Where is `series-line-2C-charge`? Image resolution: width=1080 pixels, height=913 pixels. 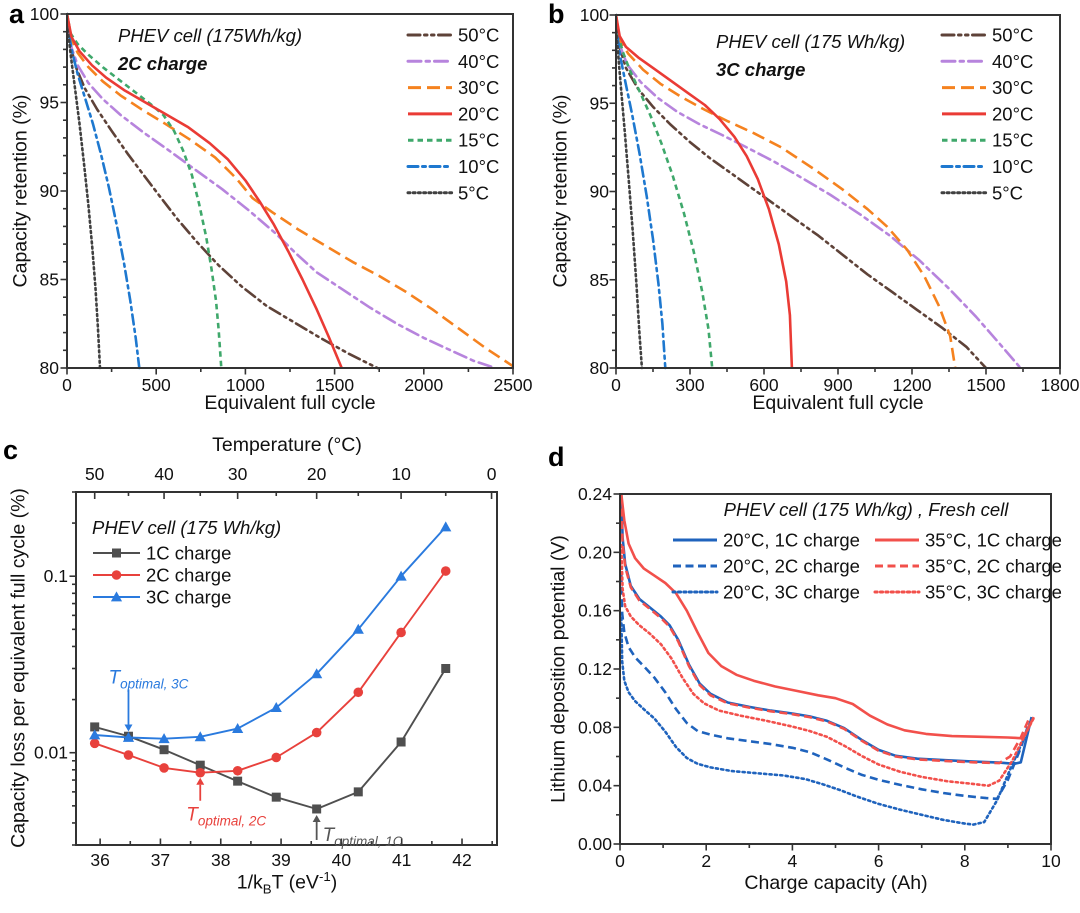
series-line-2C-charge is located at coordinates (270, 672).